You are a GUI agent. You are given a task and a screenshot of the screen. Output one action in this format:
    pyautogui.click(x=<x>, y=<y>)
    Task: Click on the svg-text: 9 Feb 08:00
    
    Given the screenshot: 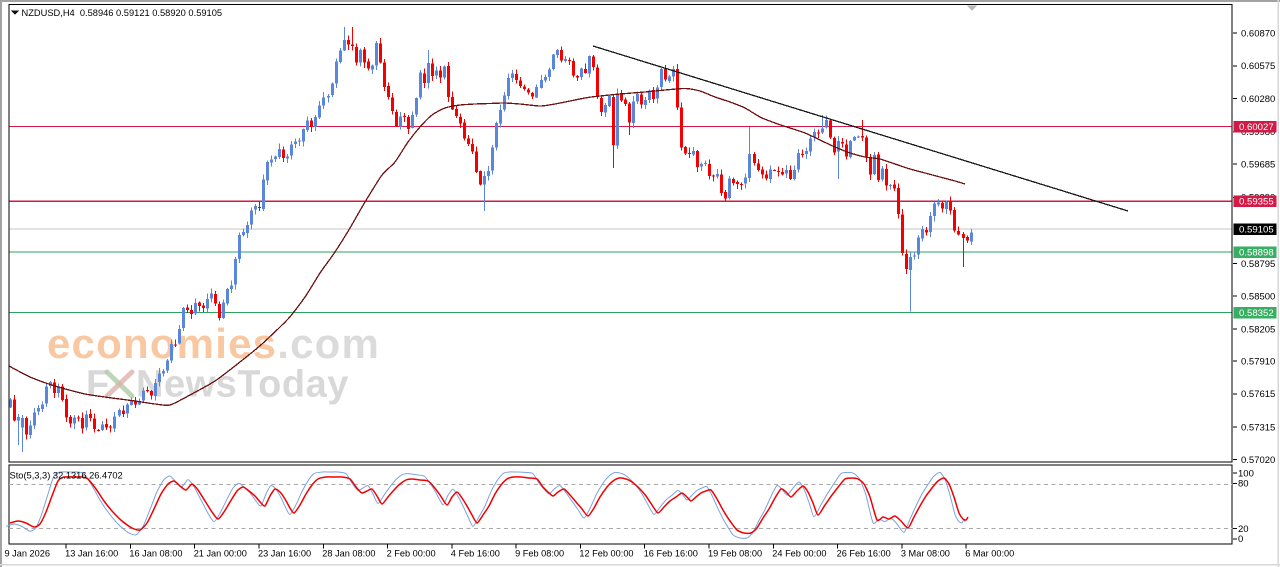 What is the action you would take?
    pyautogui.click(x=539, y=554)
    